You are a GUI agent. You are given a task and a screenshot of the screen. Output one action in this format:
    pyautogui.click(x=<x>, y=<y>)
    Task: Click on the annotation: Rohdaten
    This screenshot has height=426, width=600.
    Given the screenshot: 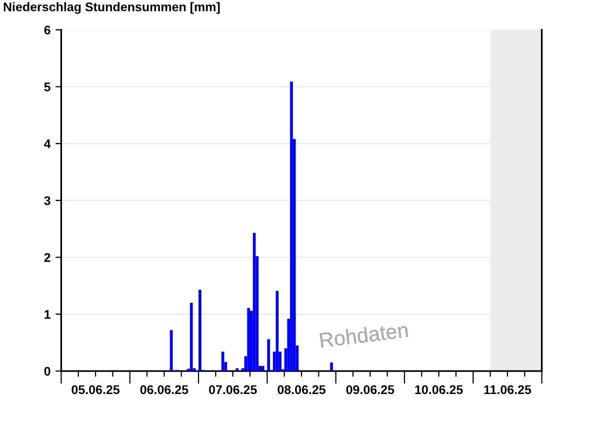 What is the action you would take?
    pyautogui.click(x=364, y=335)
    